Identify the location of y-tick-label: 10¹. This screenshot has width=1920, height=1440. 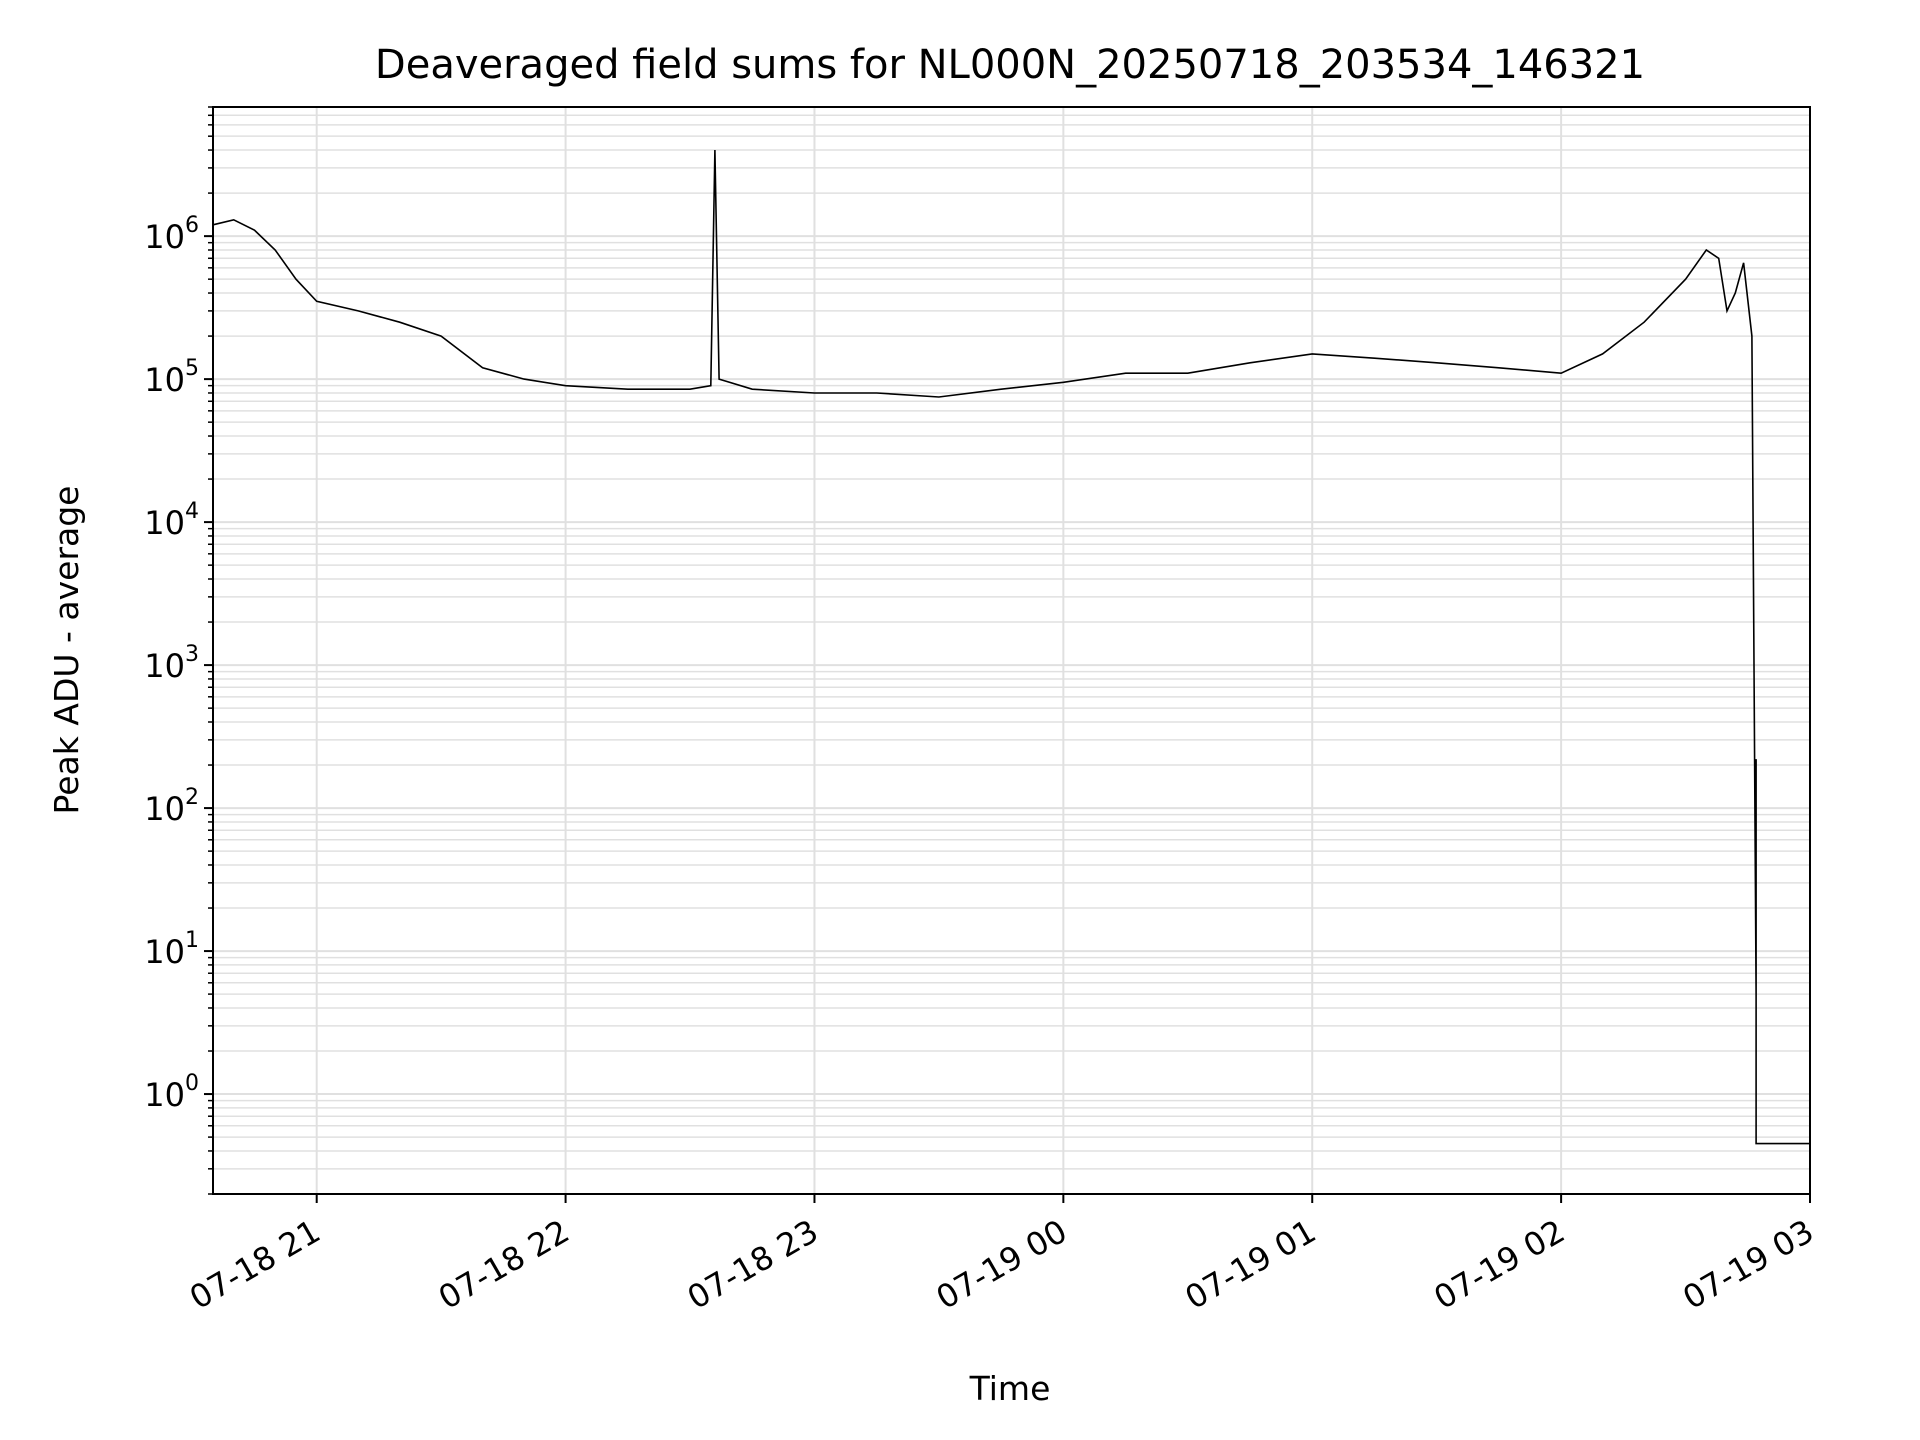
(171, 949).